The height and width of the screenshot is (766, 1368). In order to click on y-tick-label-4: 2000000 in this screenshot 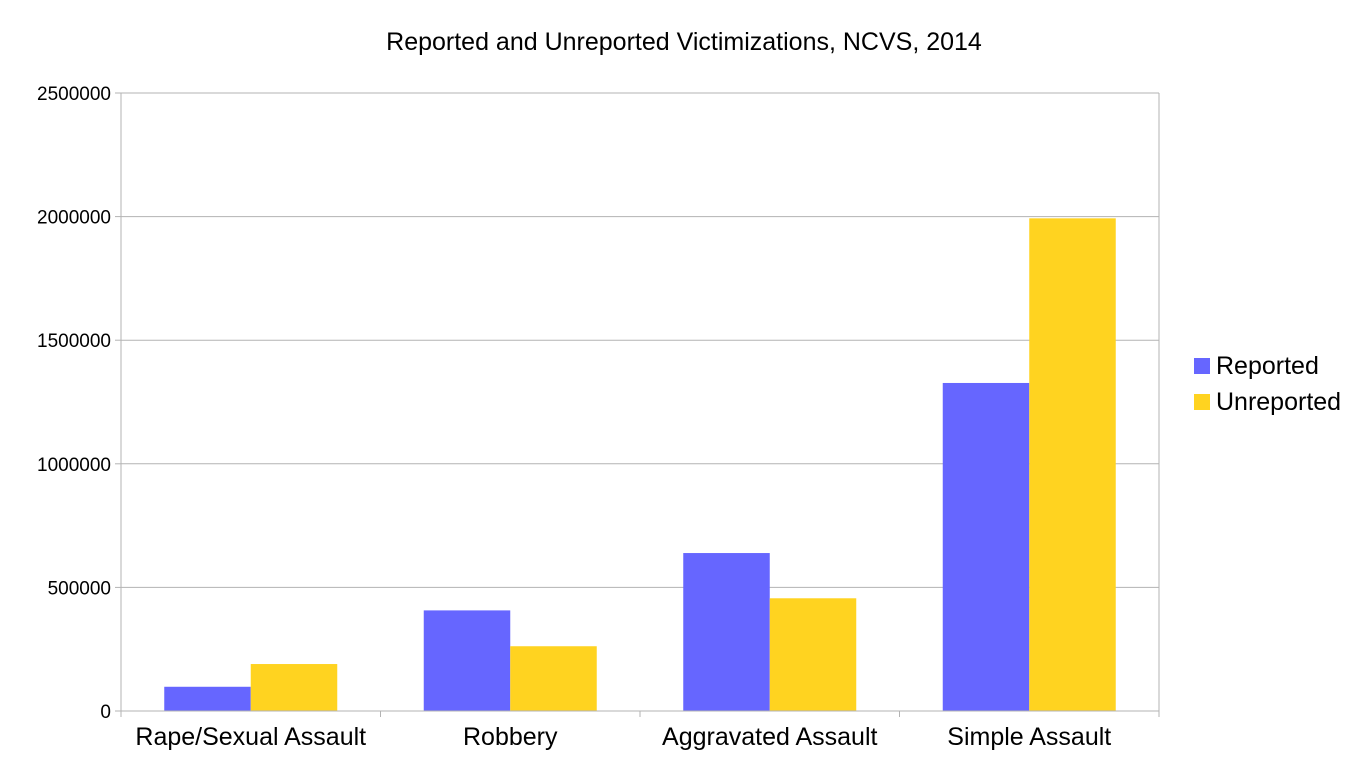, I will do `click(74, 218)`.